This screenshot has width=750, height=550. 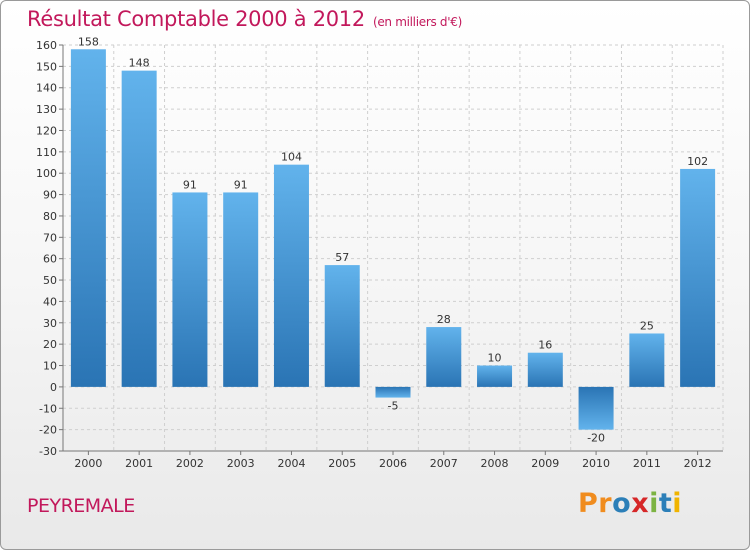 What do you see at coordinates (698, 463) in the screenshot?
I see `x-tick-label: 2012` at bounding box center [698, 463].